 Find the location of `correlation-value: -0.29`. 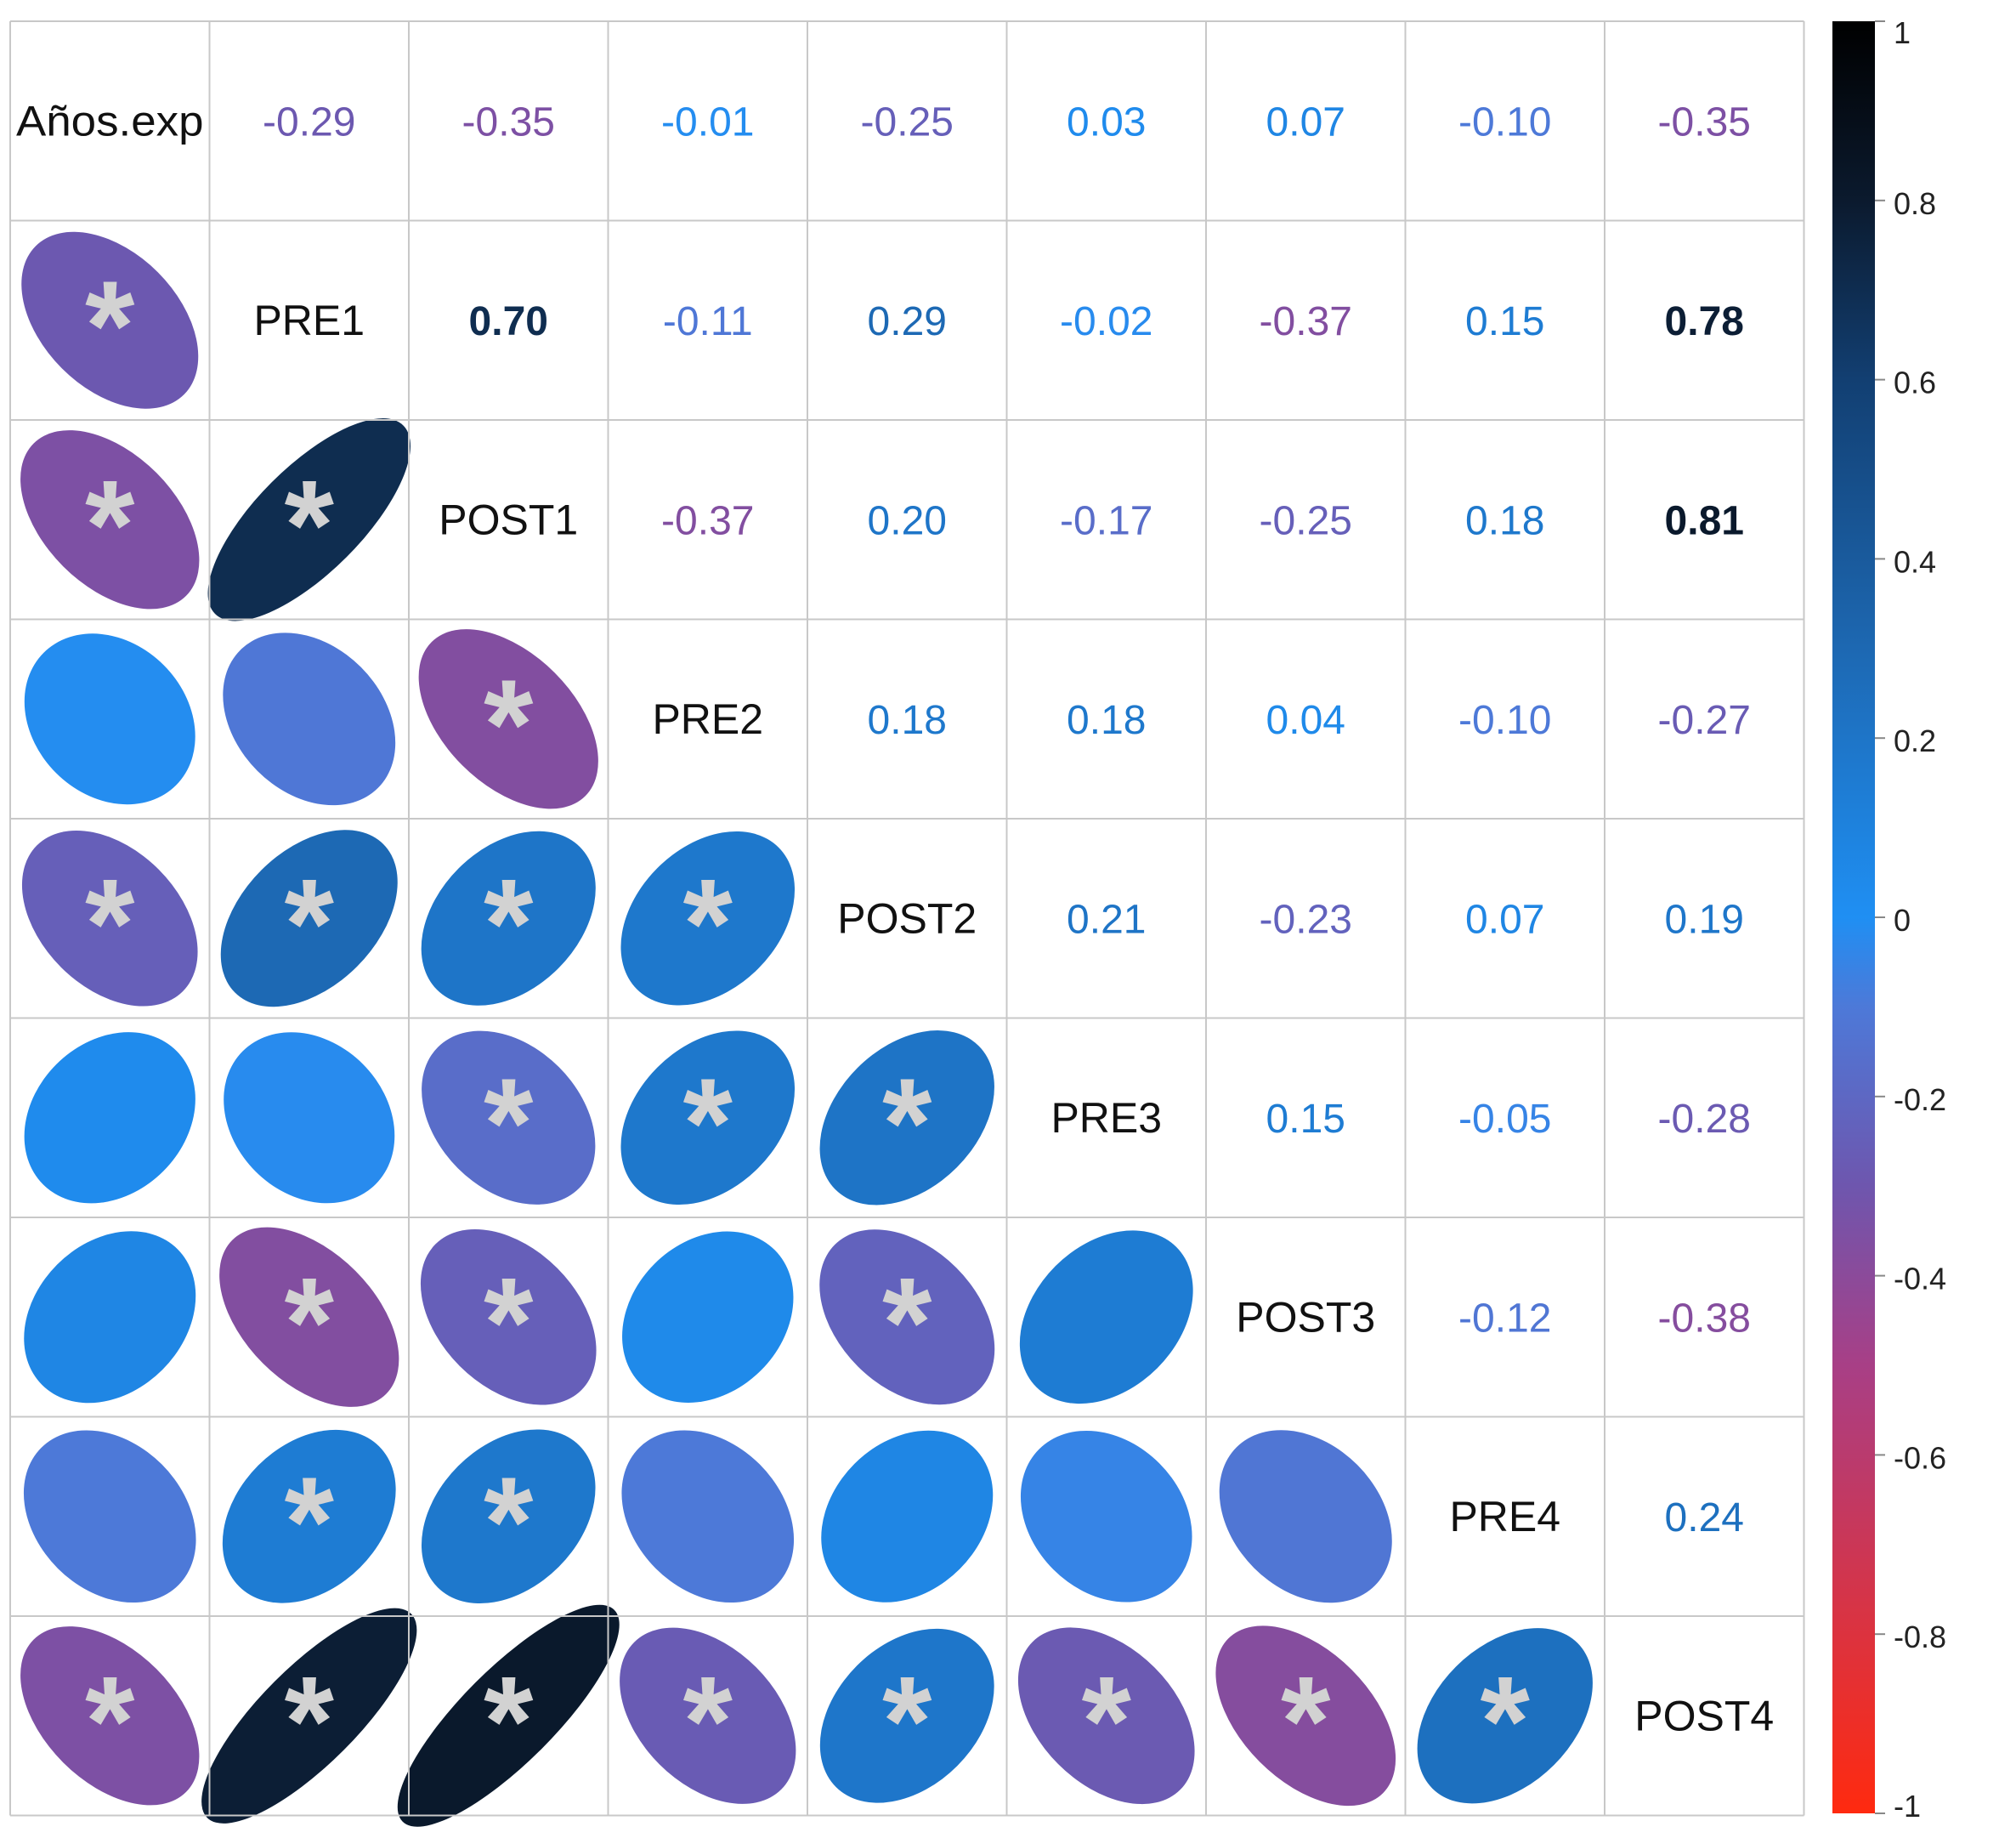

correlation-value: -0.29 is located at coordinates (309, 122).